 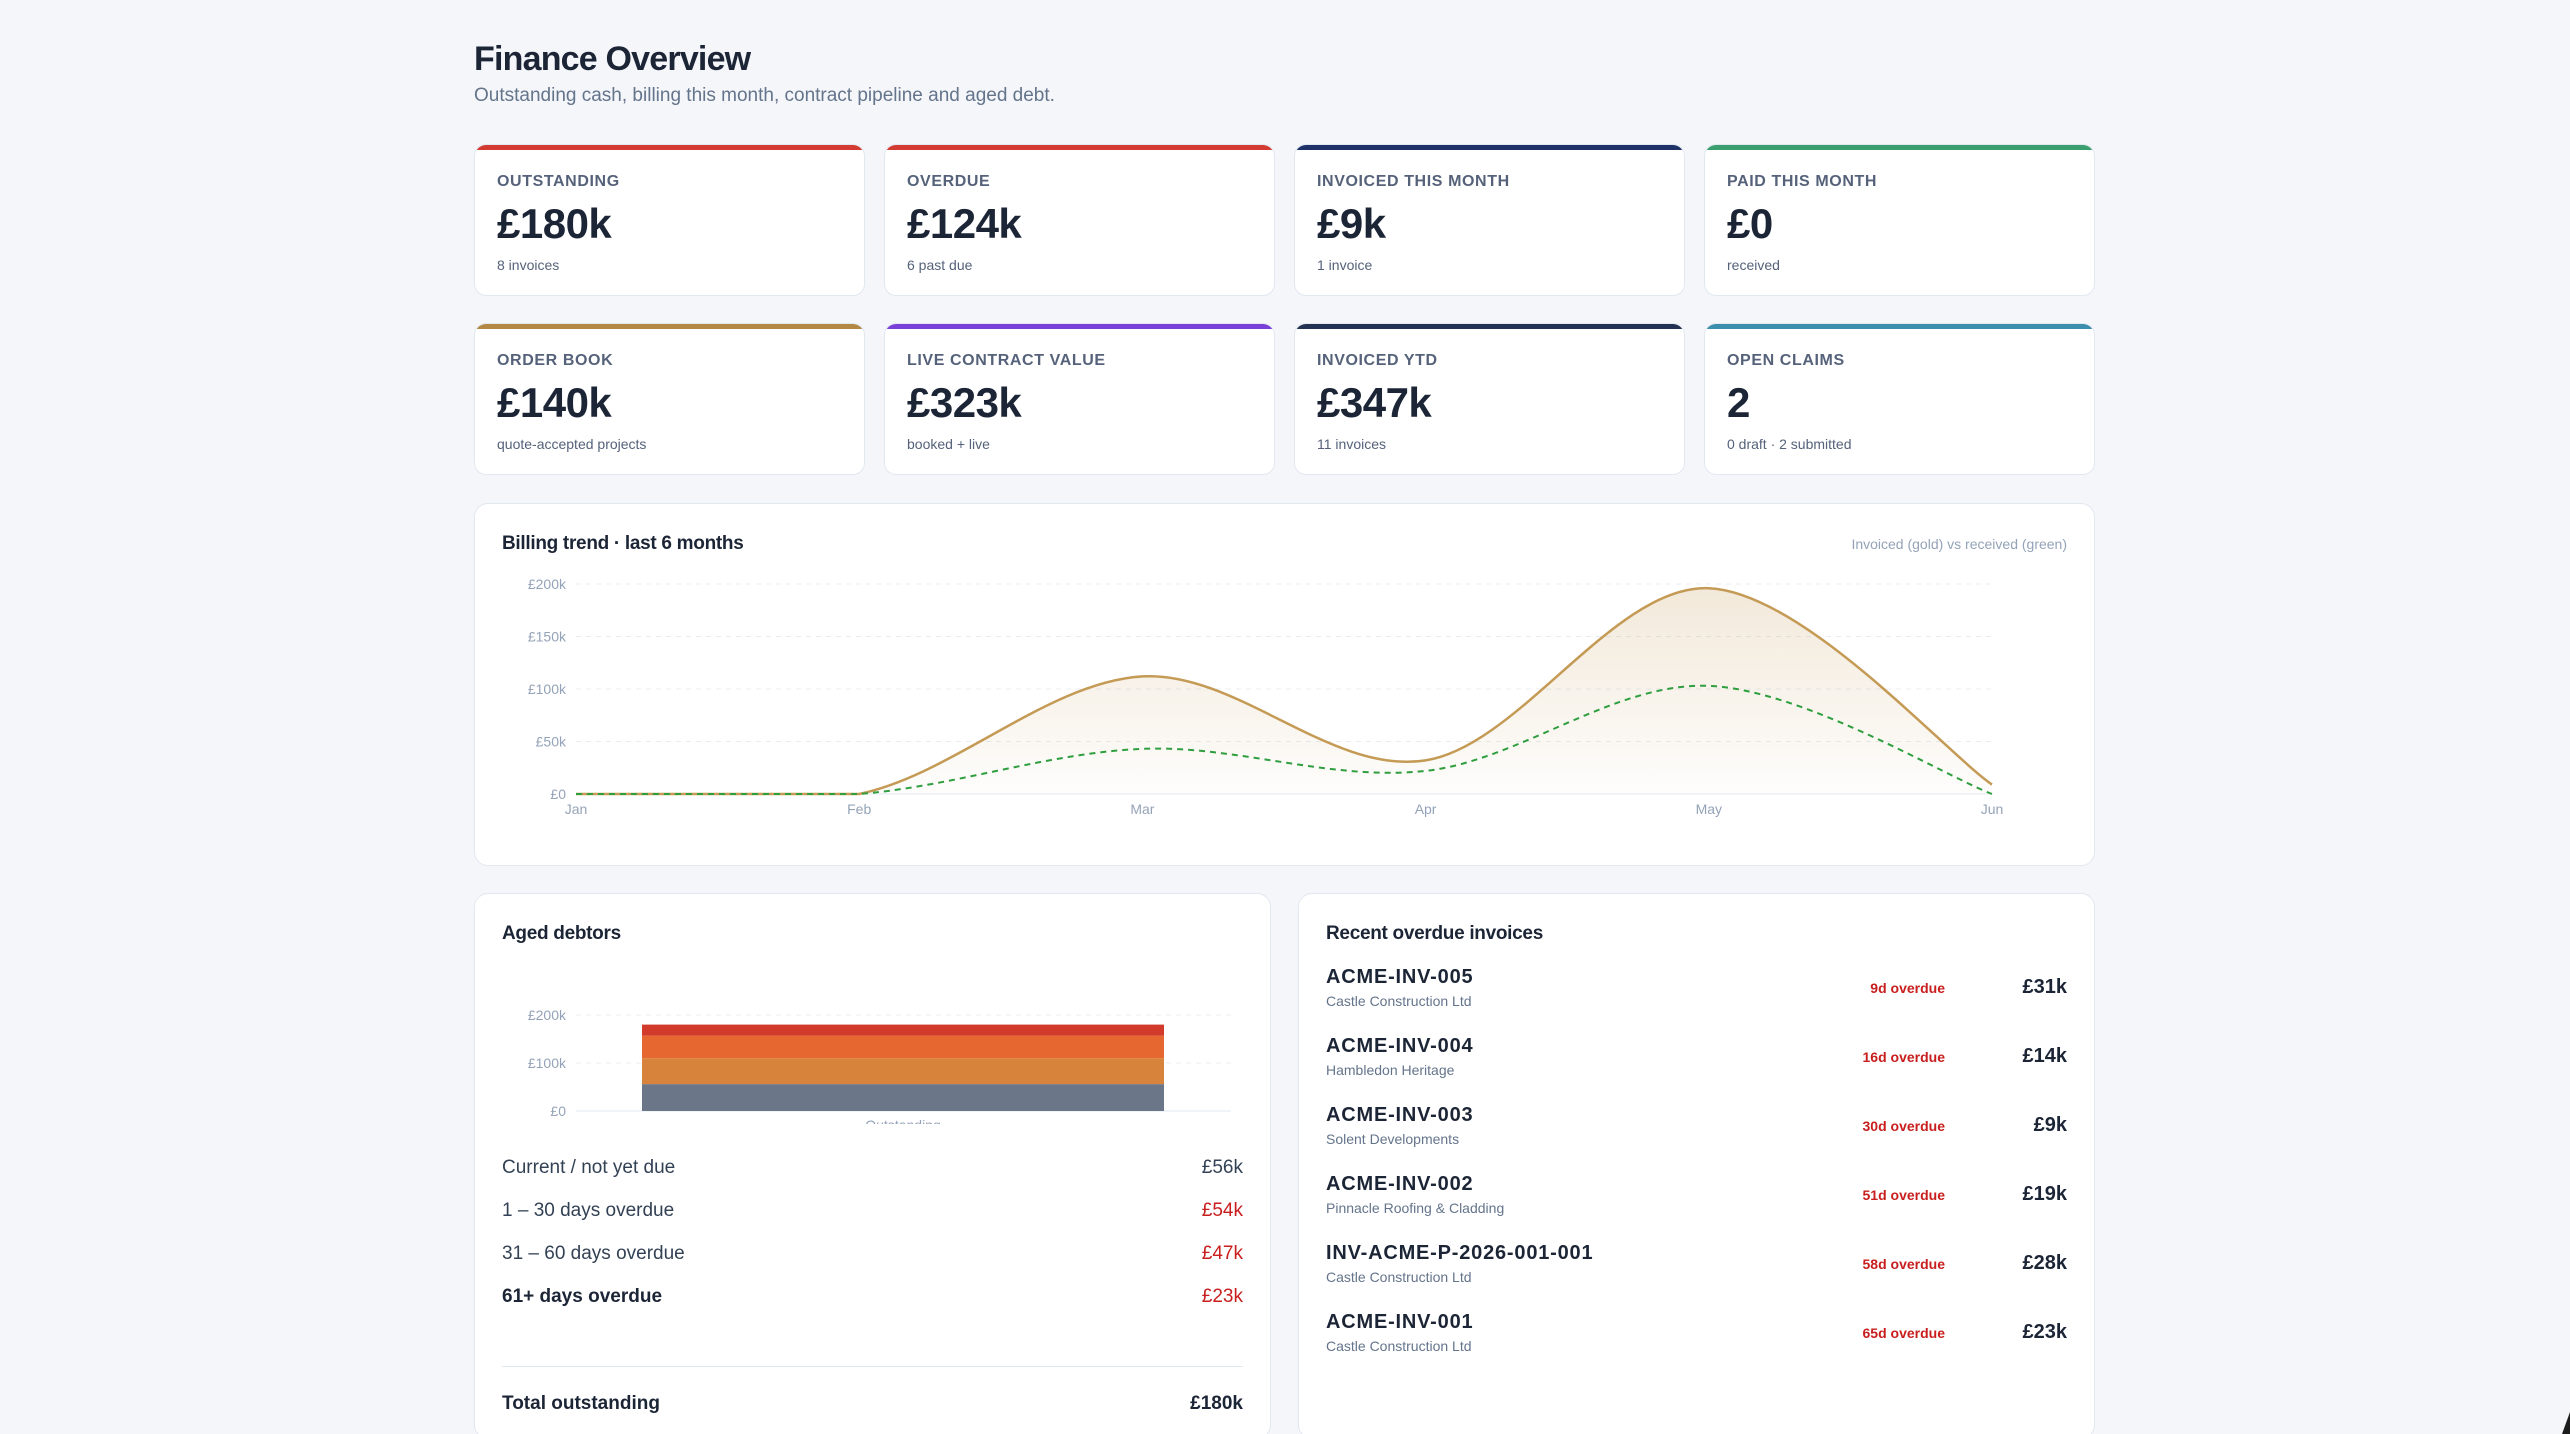 I want to click on billing-trend-chart: £0 £50k £100k £150k £200k Jan Feb Mar Apr May Jun, so click(x=1266, y=696).